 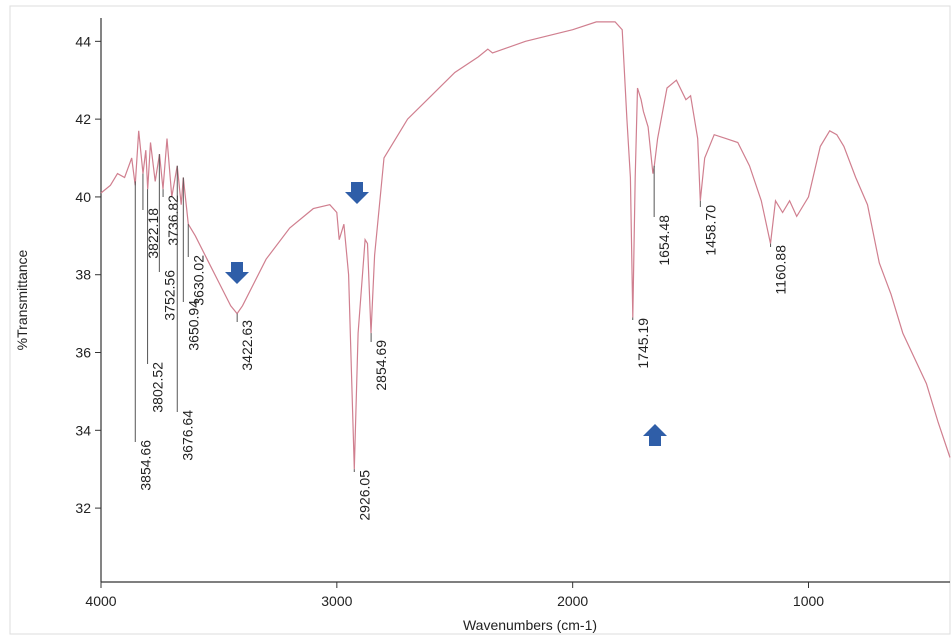 What do you see at coordinates (83, 119) in the screenshot?
I see `y-tick-label: 42` at bounding box center [83, 119].